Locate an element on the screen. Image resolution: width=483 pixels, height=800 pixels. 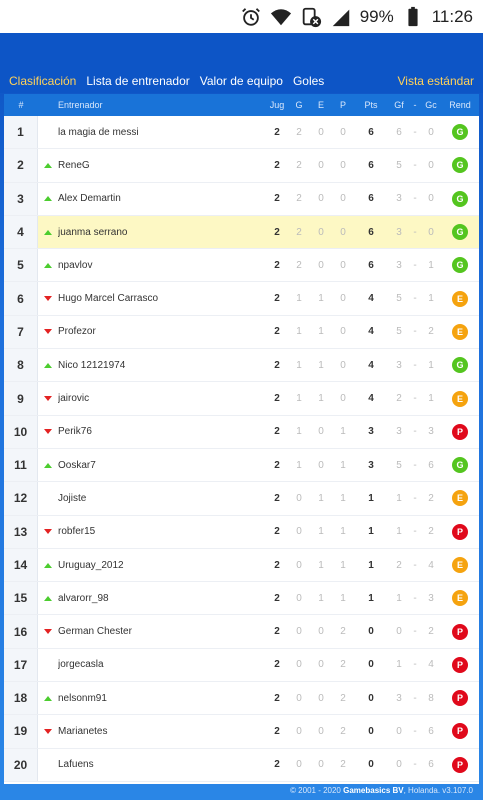
coach-name: ReneG is located at coordinates (74, 165).